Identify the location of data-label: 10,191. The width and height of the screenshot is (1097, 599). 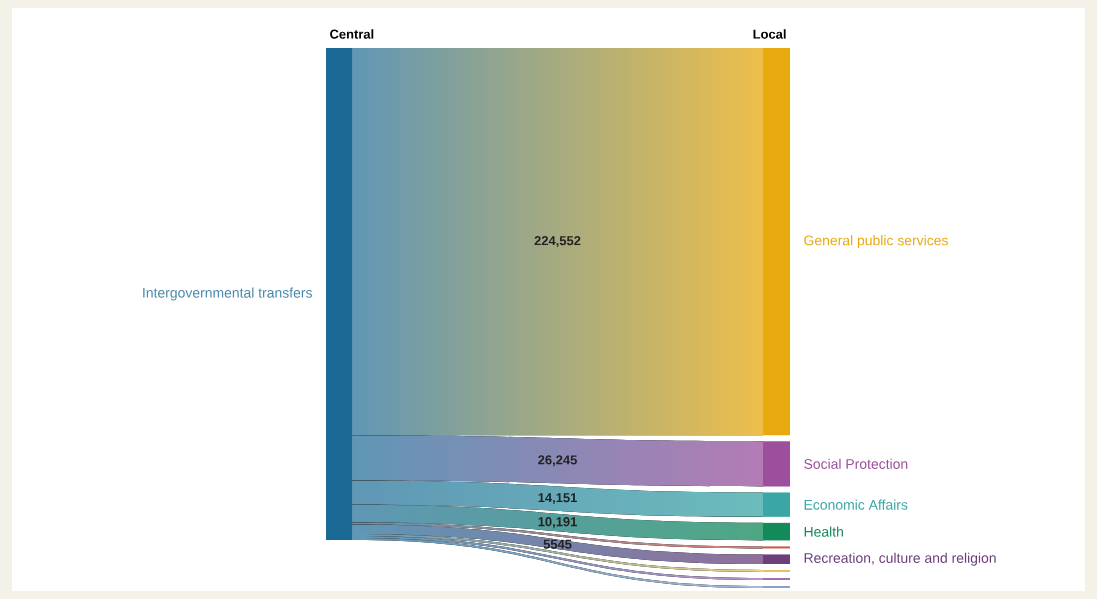
(557, 523).